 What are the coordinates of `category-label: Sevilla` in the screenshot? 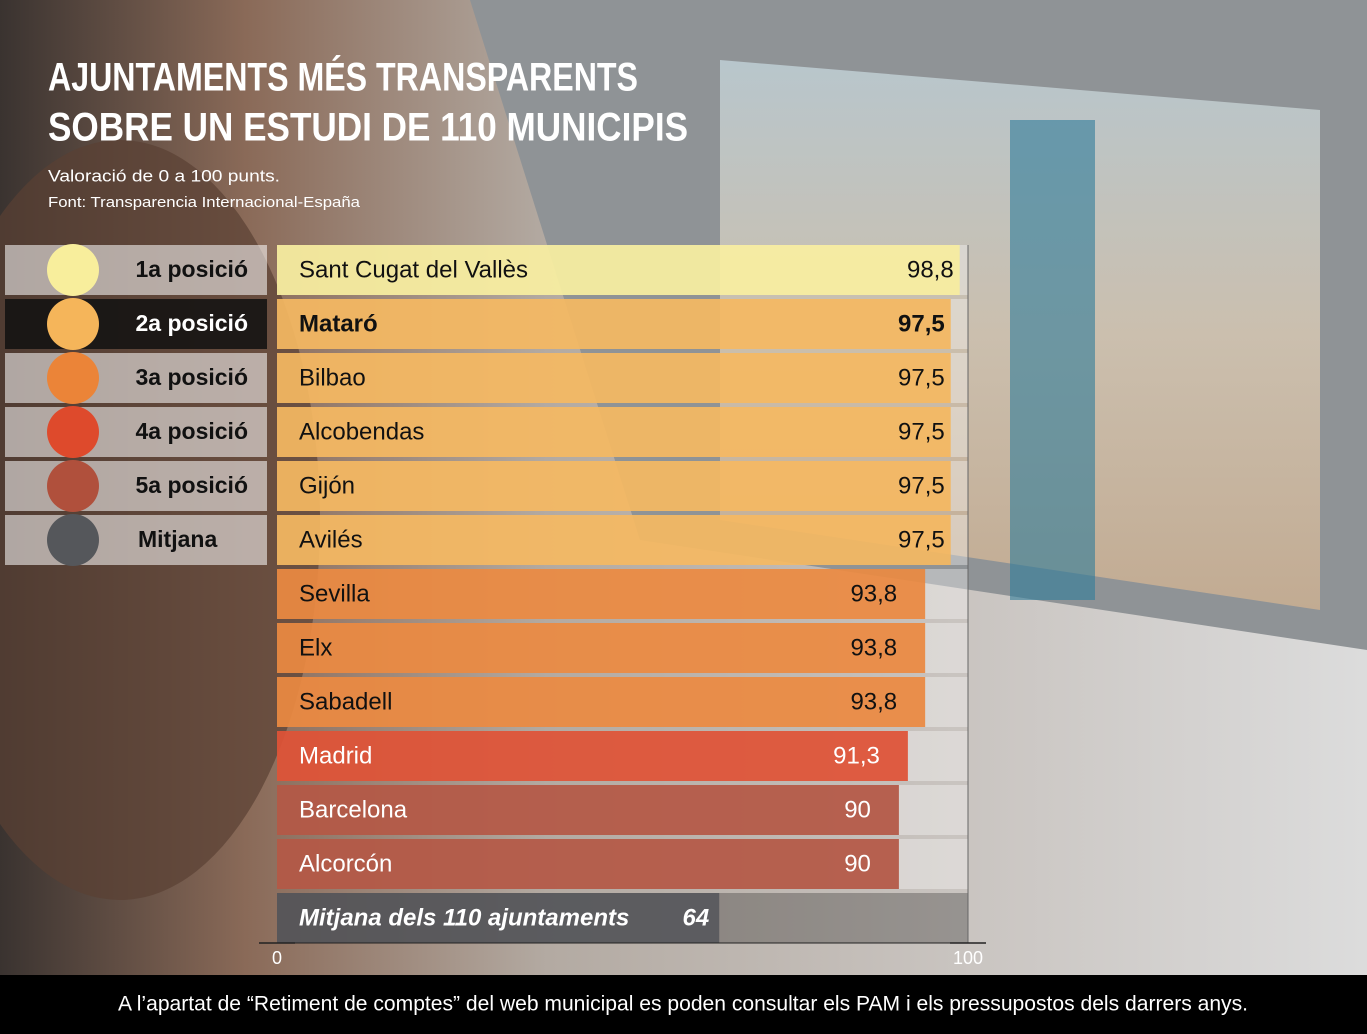 It's located at (334, 593).